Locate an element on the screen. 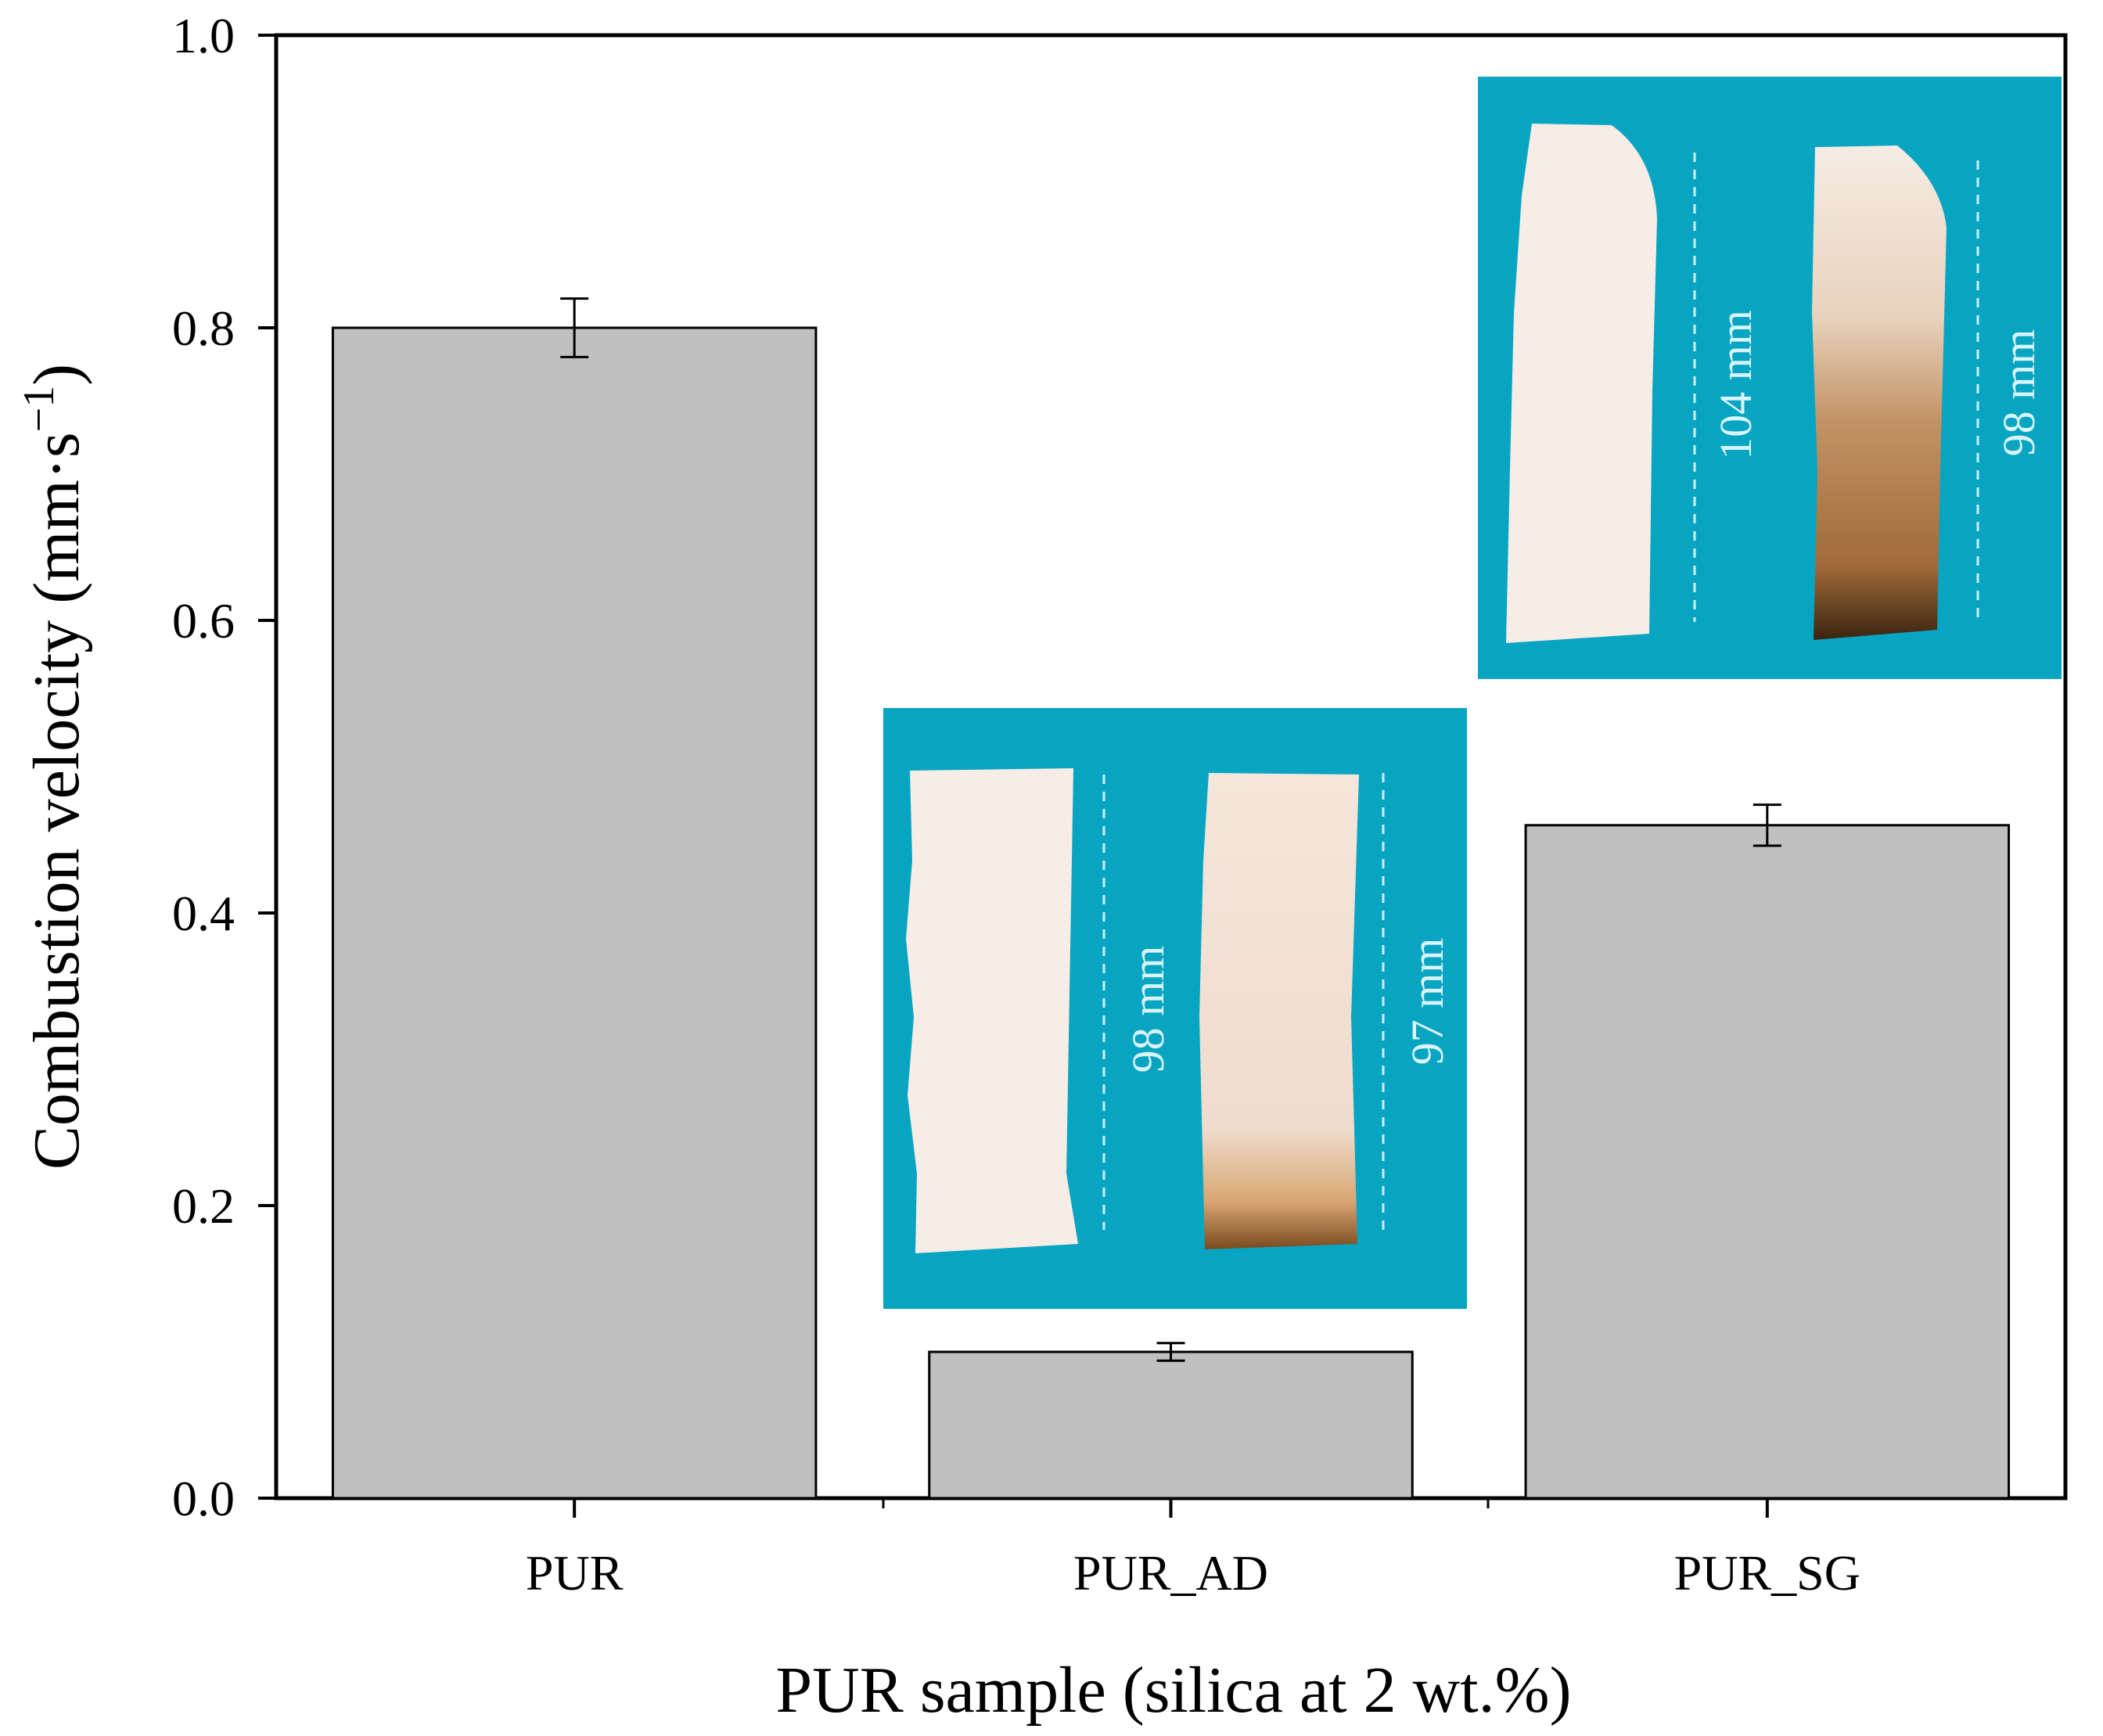 The image size is (2103, 1736). y-tick-label: 0.4 is located at coordinates (203, 914).